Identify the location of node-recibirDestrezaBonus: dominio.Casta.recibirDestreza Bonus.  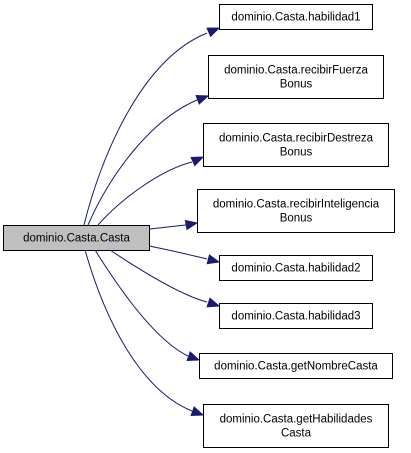
(296, 145).